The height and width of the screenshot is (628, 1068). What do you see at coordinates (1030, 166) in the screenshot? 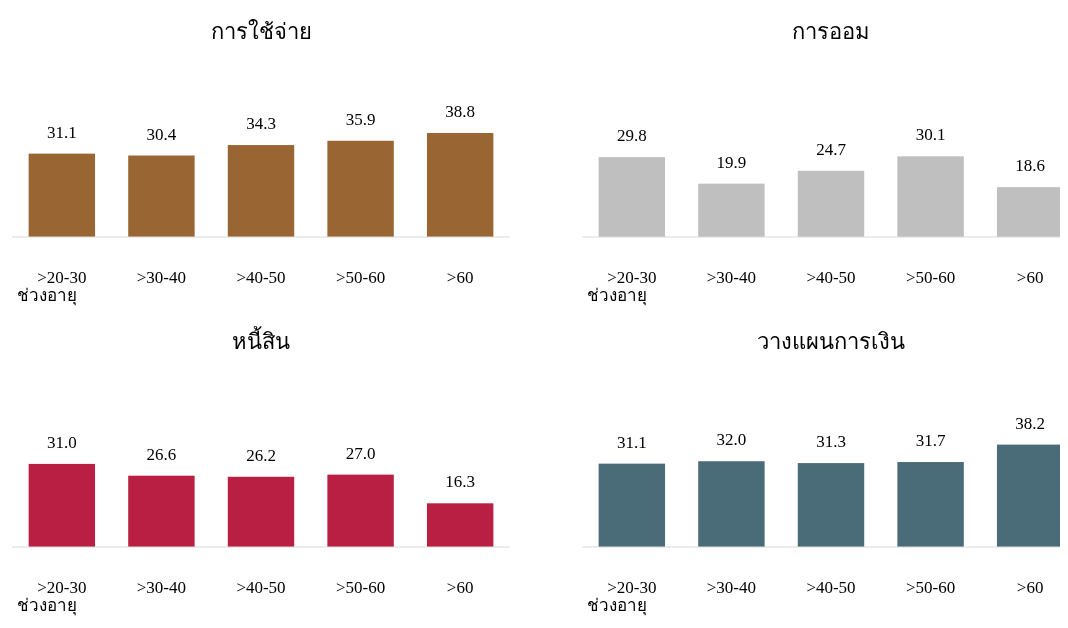
I see `data-label: 18.6` at bounding box center [1030, 166].